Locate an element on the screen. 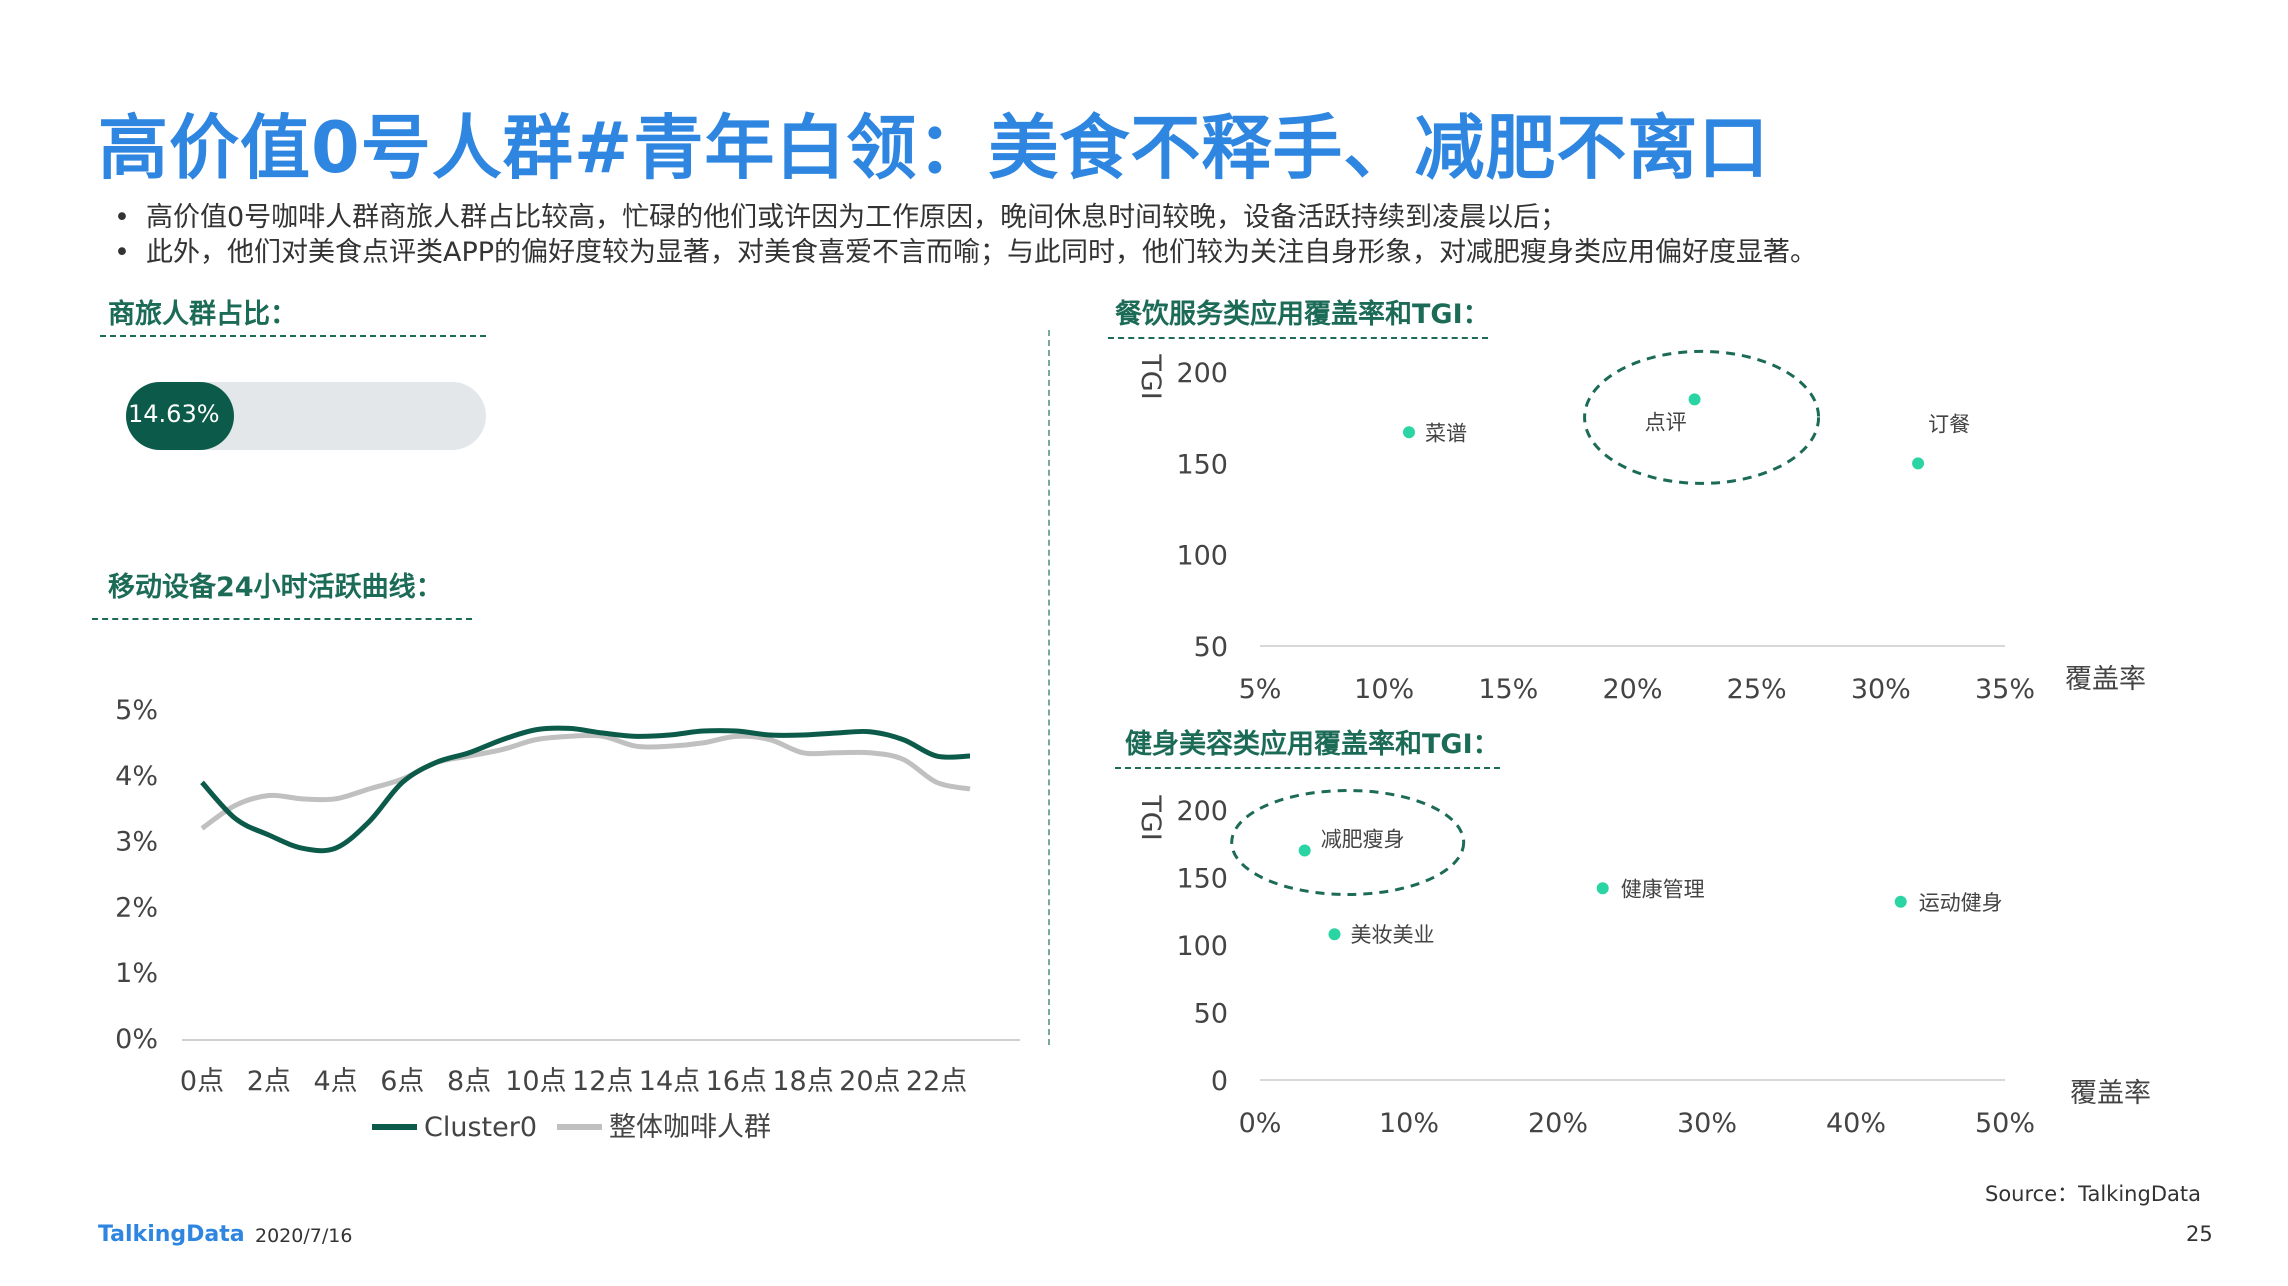  x-tick-label: 15% is located at coordinates (1508, 689).